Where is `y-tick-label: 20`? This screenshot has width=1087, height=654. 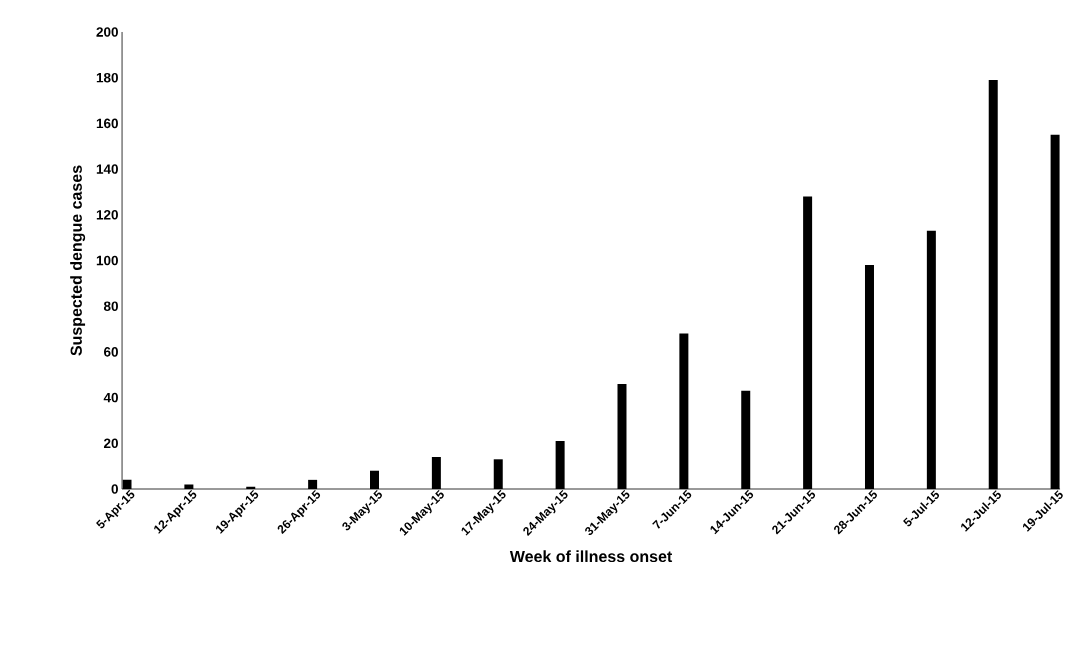 y-tick-label: 20 is located at coordinates (110, 443).